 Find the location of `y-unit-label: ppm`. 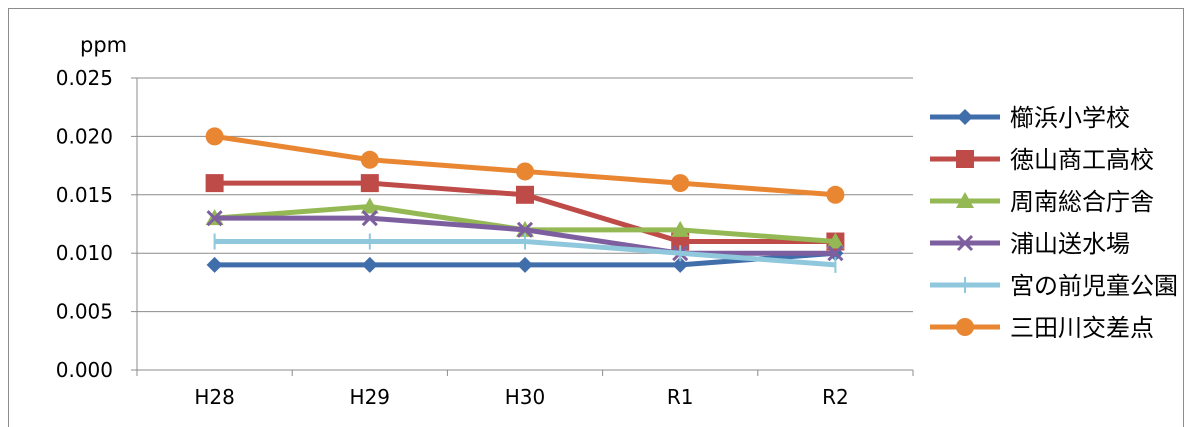

y-unit-label: ppm is located at coordinates (103, 45).